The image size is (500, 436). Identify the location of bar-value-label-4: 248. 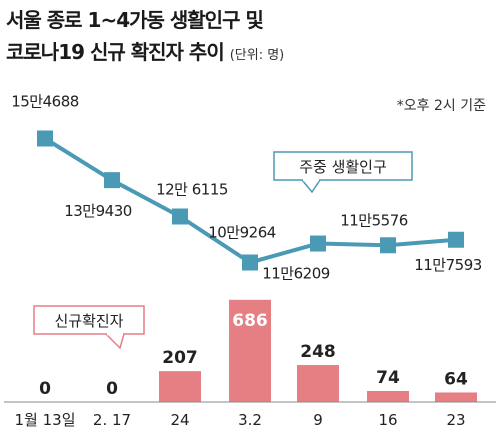
(318, 352).